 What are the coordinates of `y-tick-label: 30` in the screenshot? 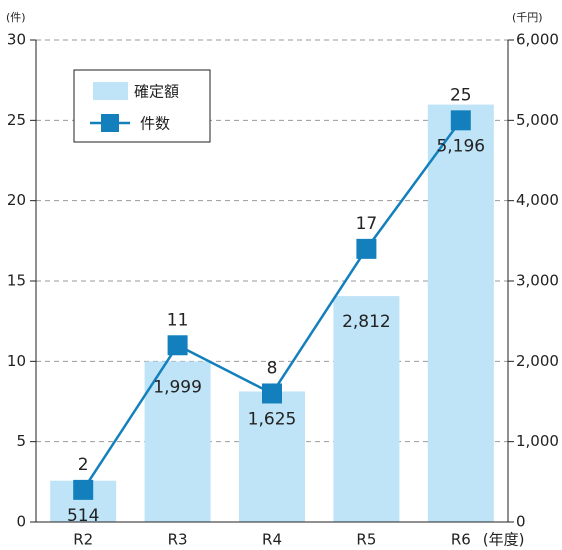 It's located at (16, 40).